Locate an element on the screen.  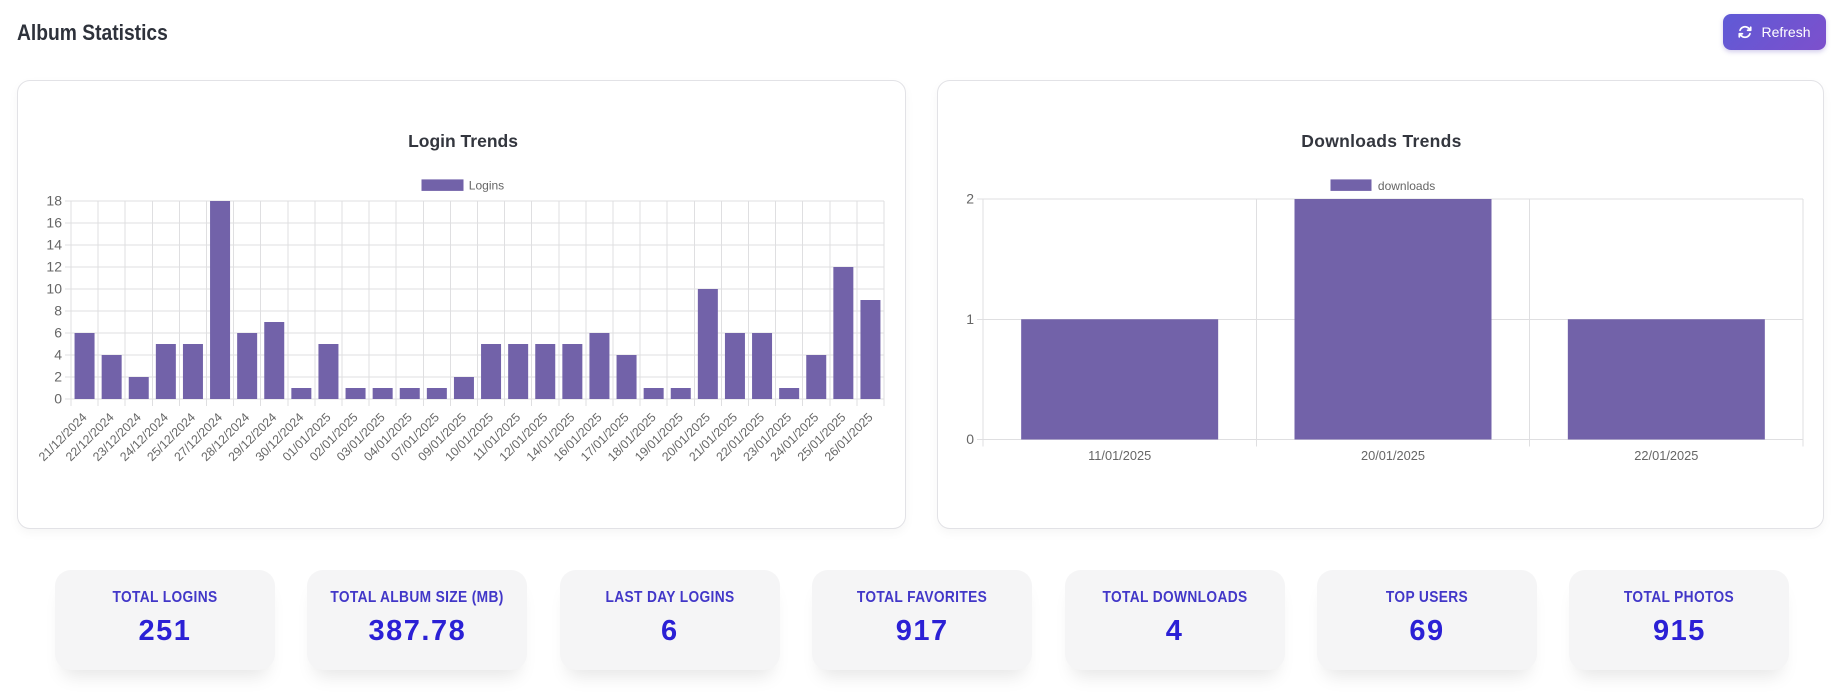
svg-text: 4 is located at coordinates (58, 355).